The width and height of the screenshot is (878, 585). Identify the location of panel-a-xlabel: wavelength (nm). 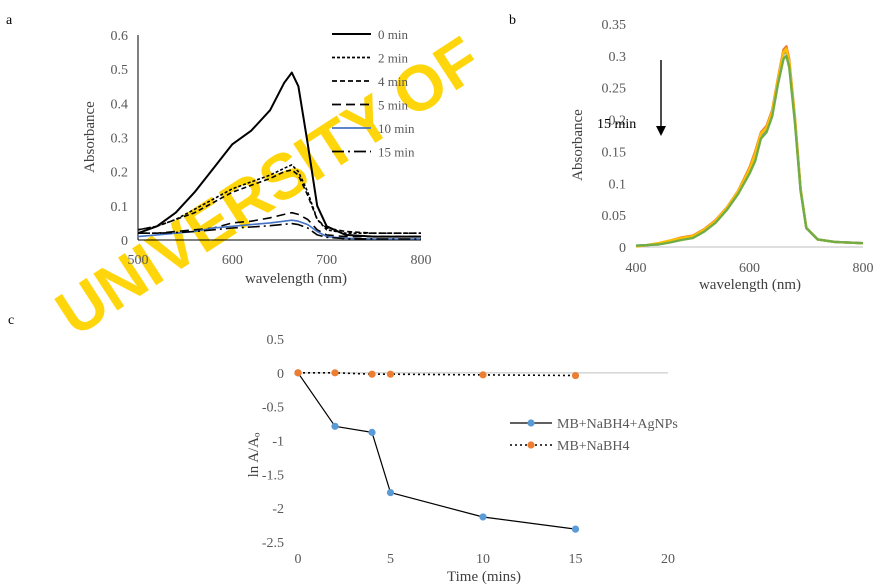
(296, 279).